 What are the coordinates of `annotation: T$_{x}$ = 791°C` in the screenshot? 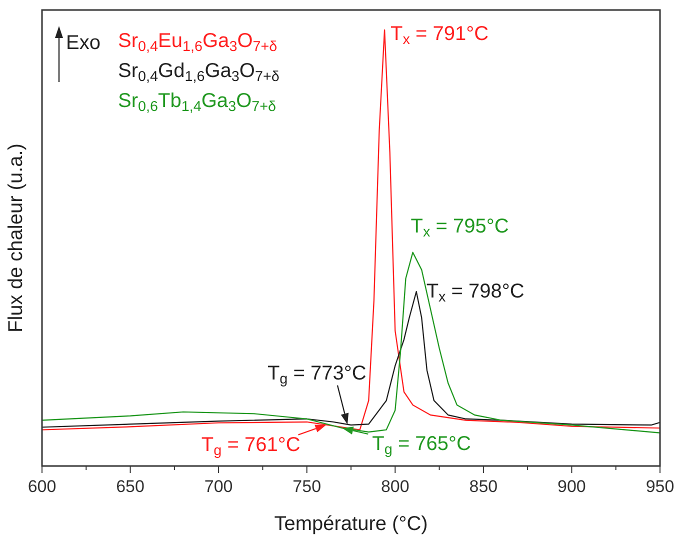 It's located at (439, 35).